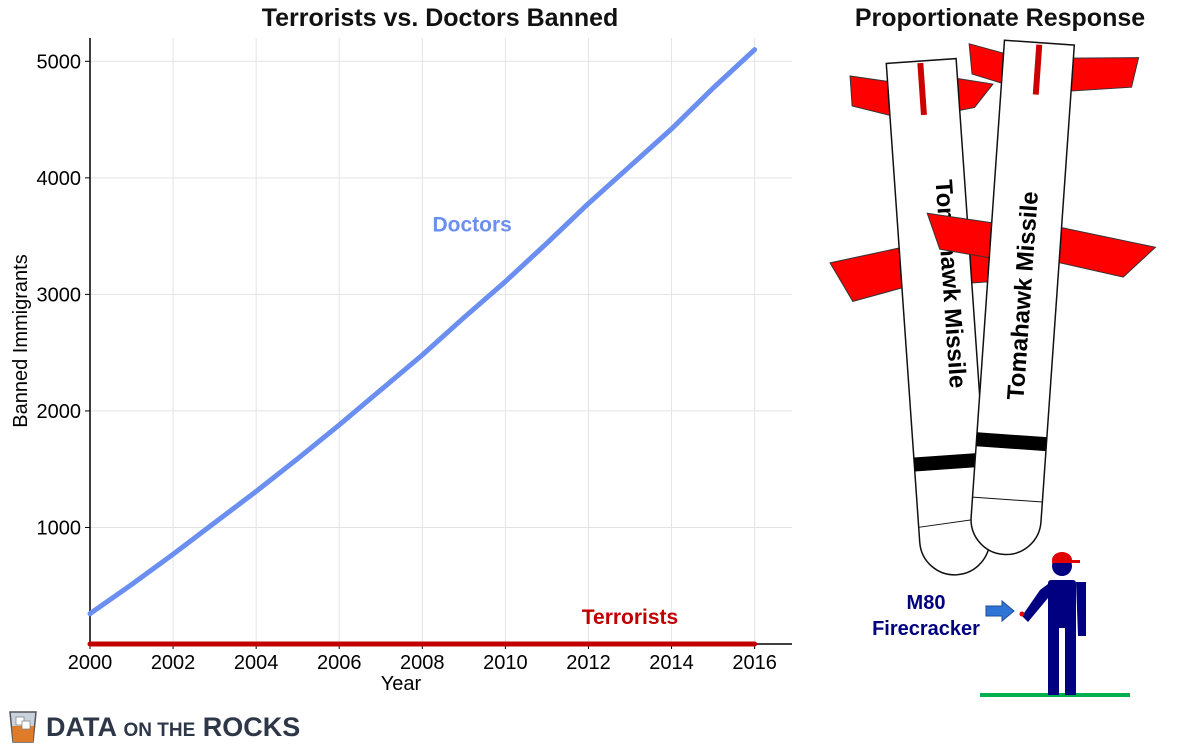  What do you see at coordinates (1023, 297) in the screenshot?
I see `missile-right-body-icon` at bounding box center [1023, 297].